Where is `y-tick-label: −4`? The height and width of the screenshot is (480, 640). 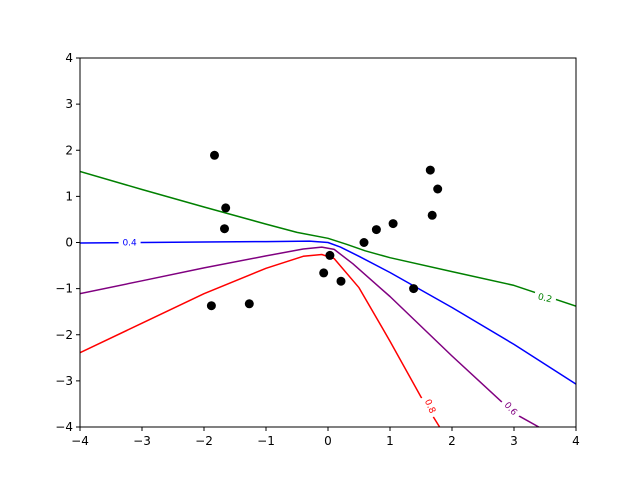 y-tick-label: −4 is located at coordinates (64, 427).